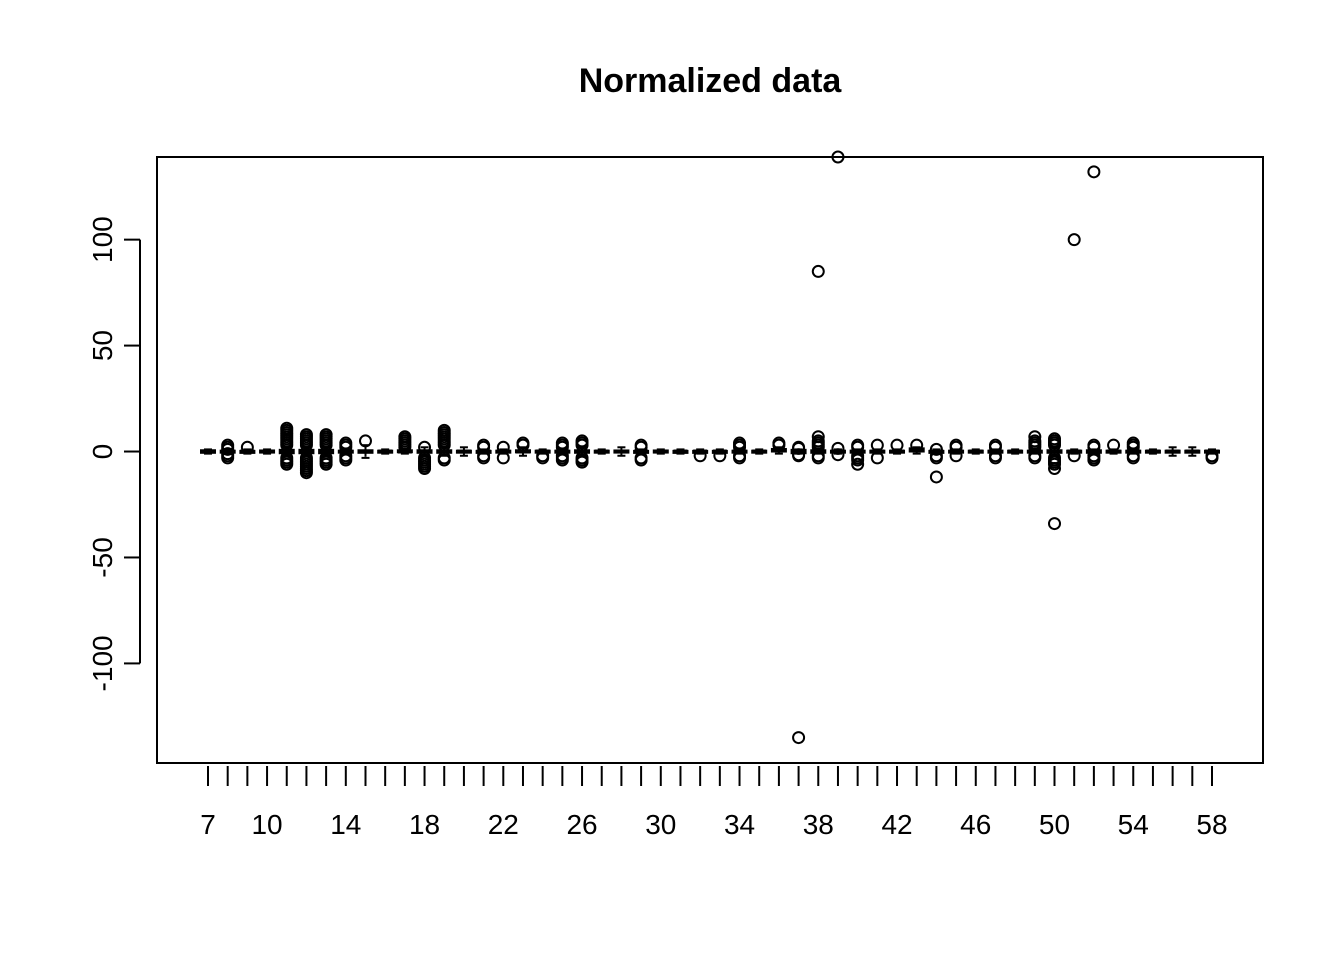  I want to click on x-tick-label: 14, so click(345, 824).